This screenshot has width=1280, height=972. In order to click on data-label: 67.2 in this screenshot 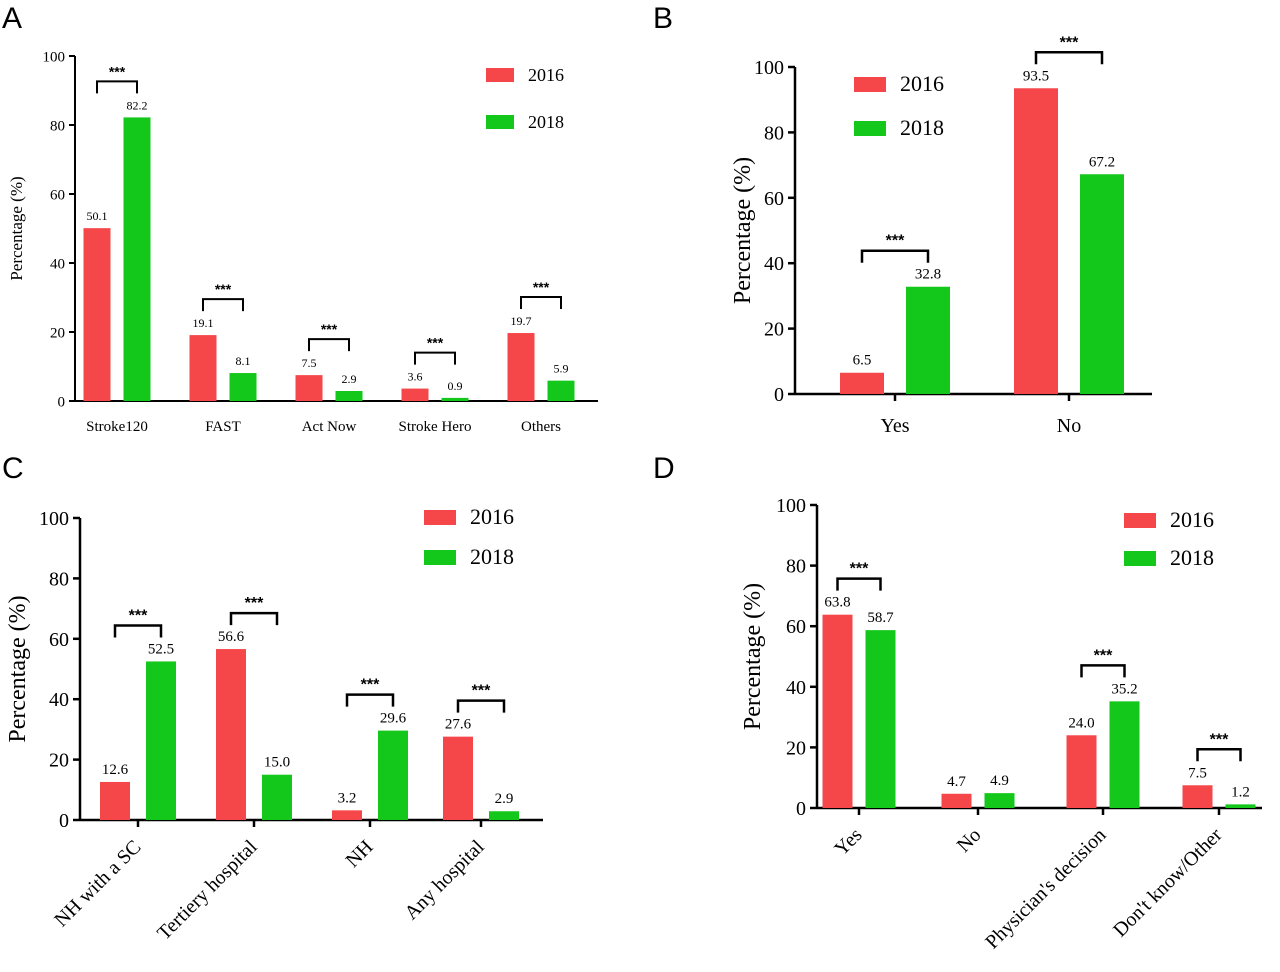, I will do `click(1102, 162)`.